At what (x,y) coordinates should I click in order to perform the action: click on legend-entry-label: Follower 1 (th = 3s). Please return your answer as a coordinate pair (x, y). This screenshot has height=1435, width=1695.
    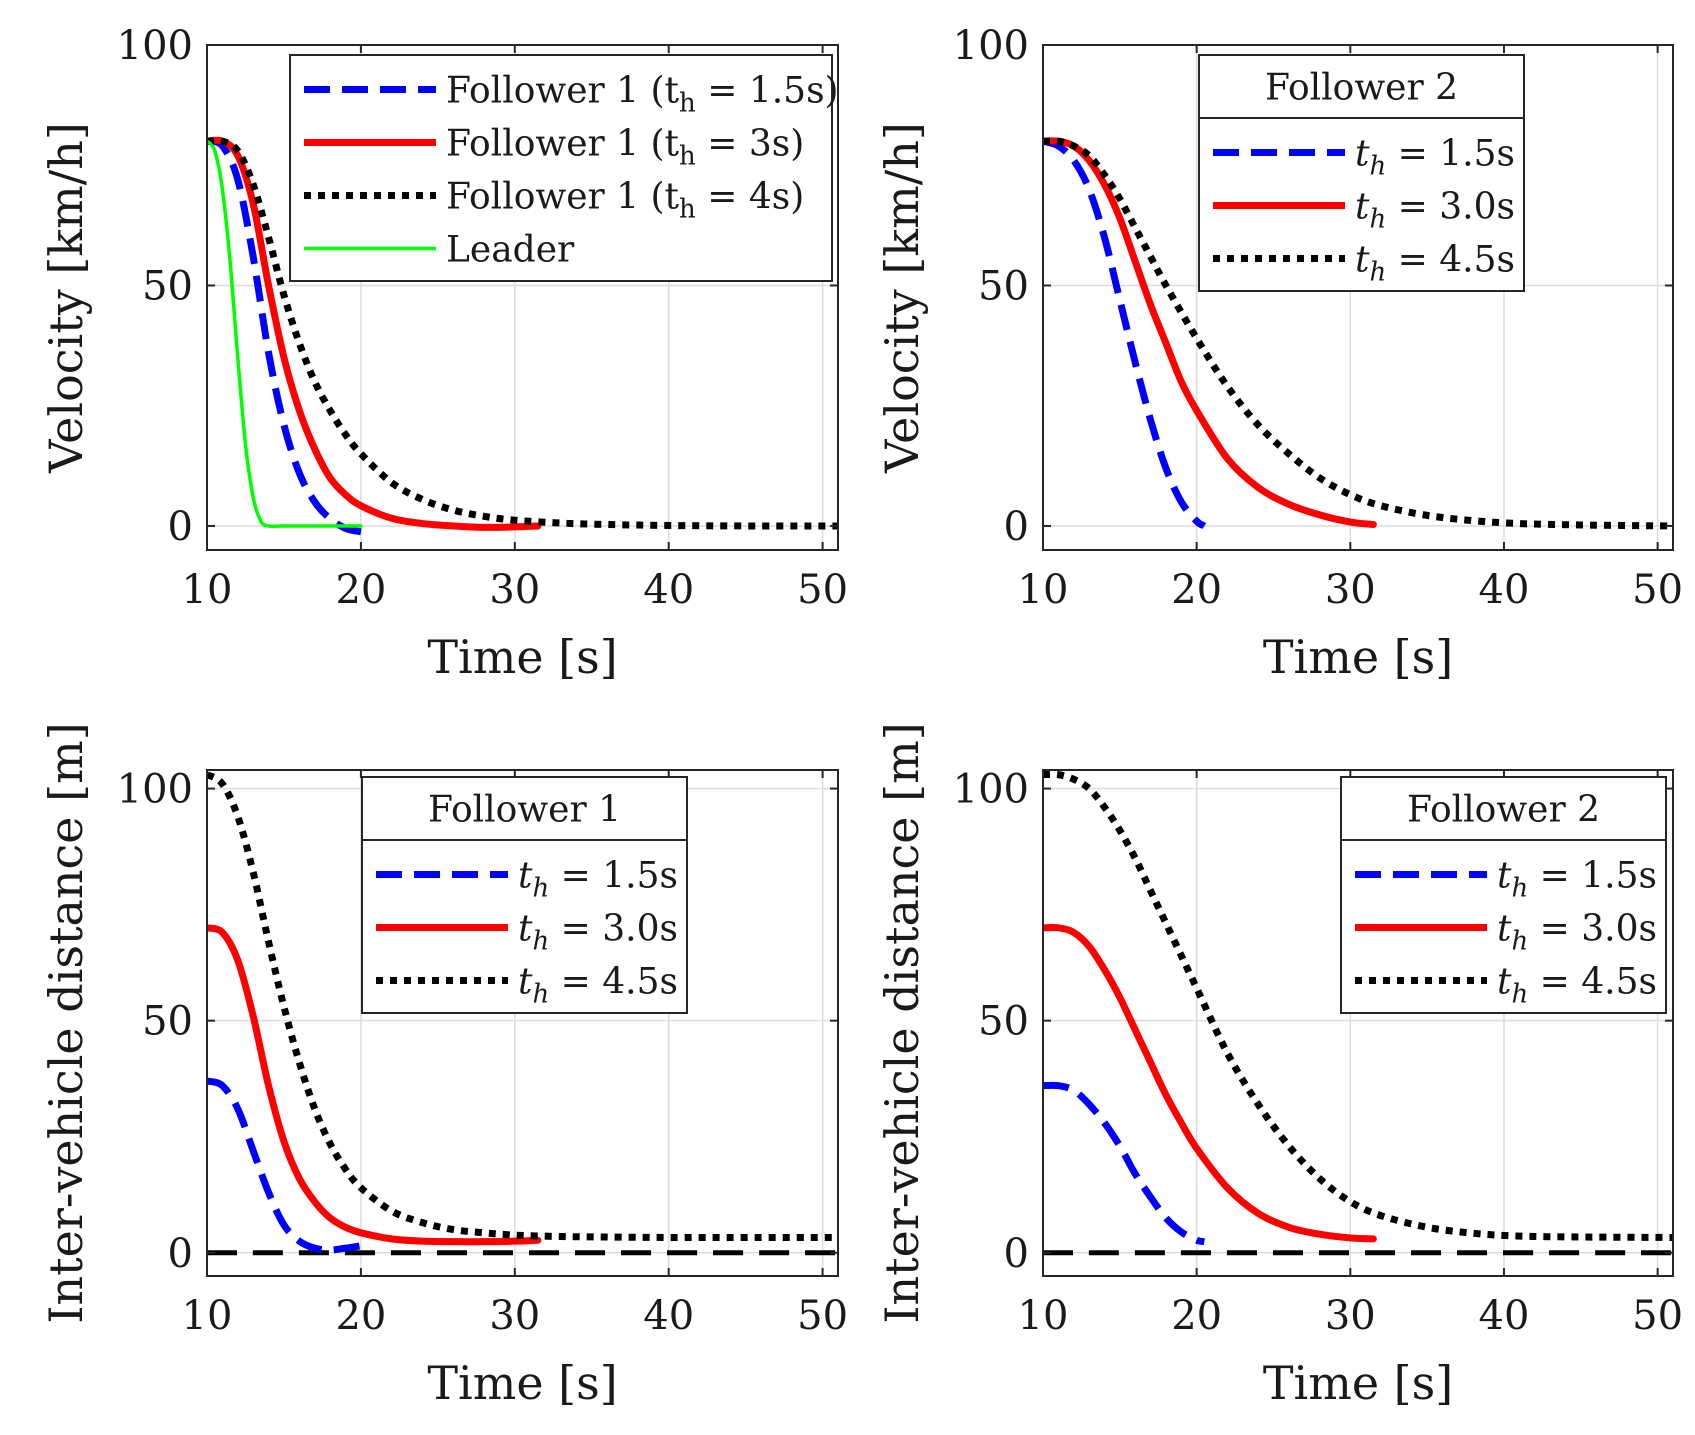
    Looking at the image, I should click on (625, 148).